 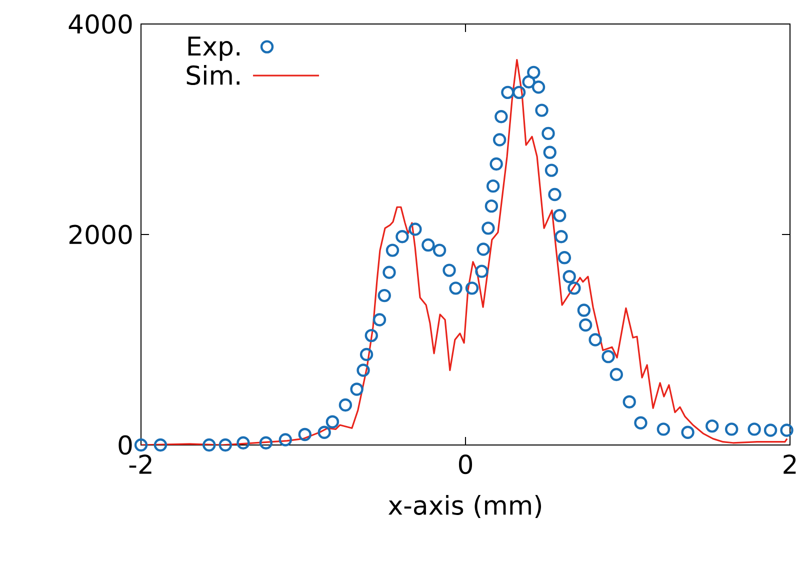 What do you see at coordinates (465, 506) in the screenshot?
I see `x-axis-title: x-axis (mm)` at bounding box center [465, 506].